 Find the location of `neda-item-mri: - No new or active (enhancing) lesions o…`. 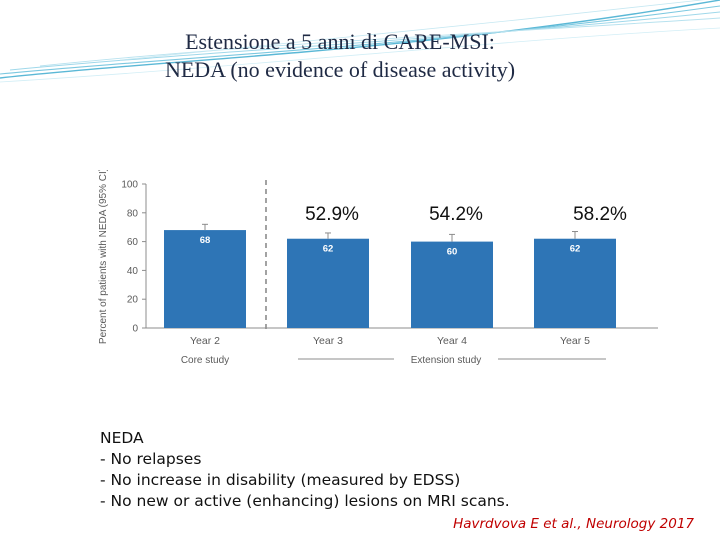

neda-item-mri: - No new or active (enhancing) lesions o… is located at coordinates (305, 501).